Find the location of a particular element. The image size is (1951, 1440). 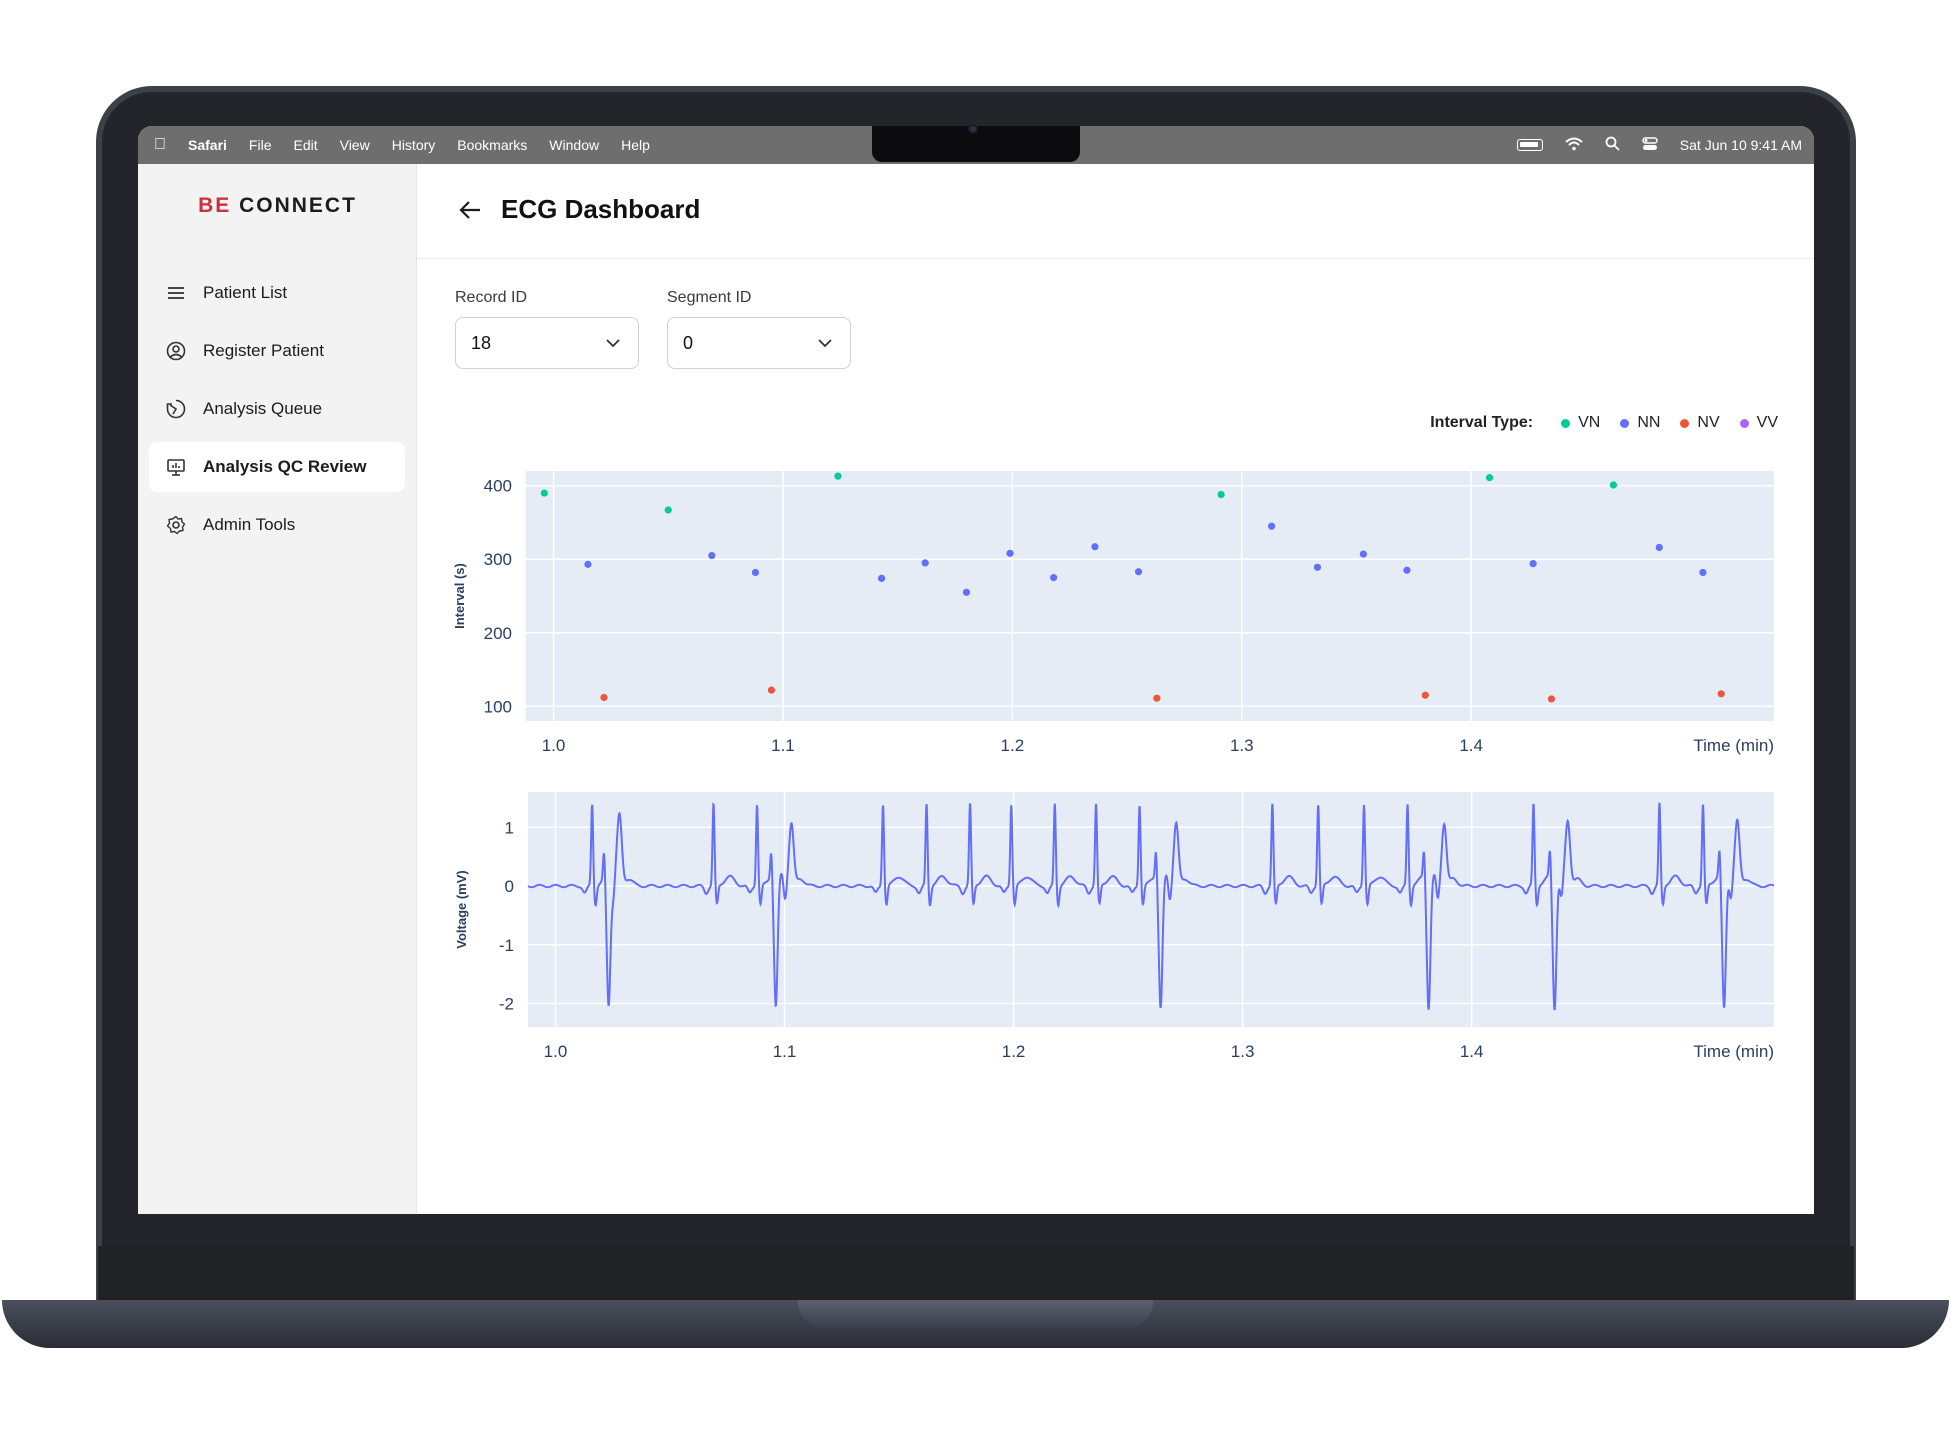

x-axis-label: Time (min) is located at coordinates (1733, 1051).